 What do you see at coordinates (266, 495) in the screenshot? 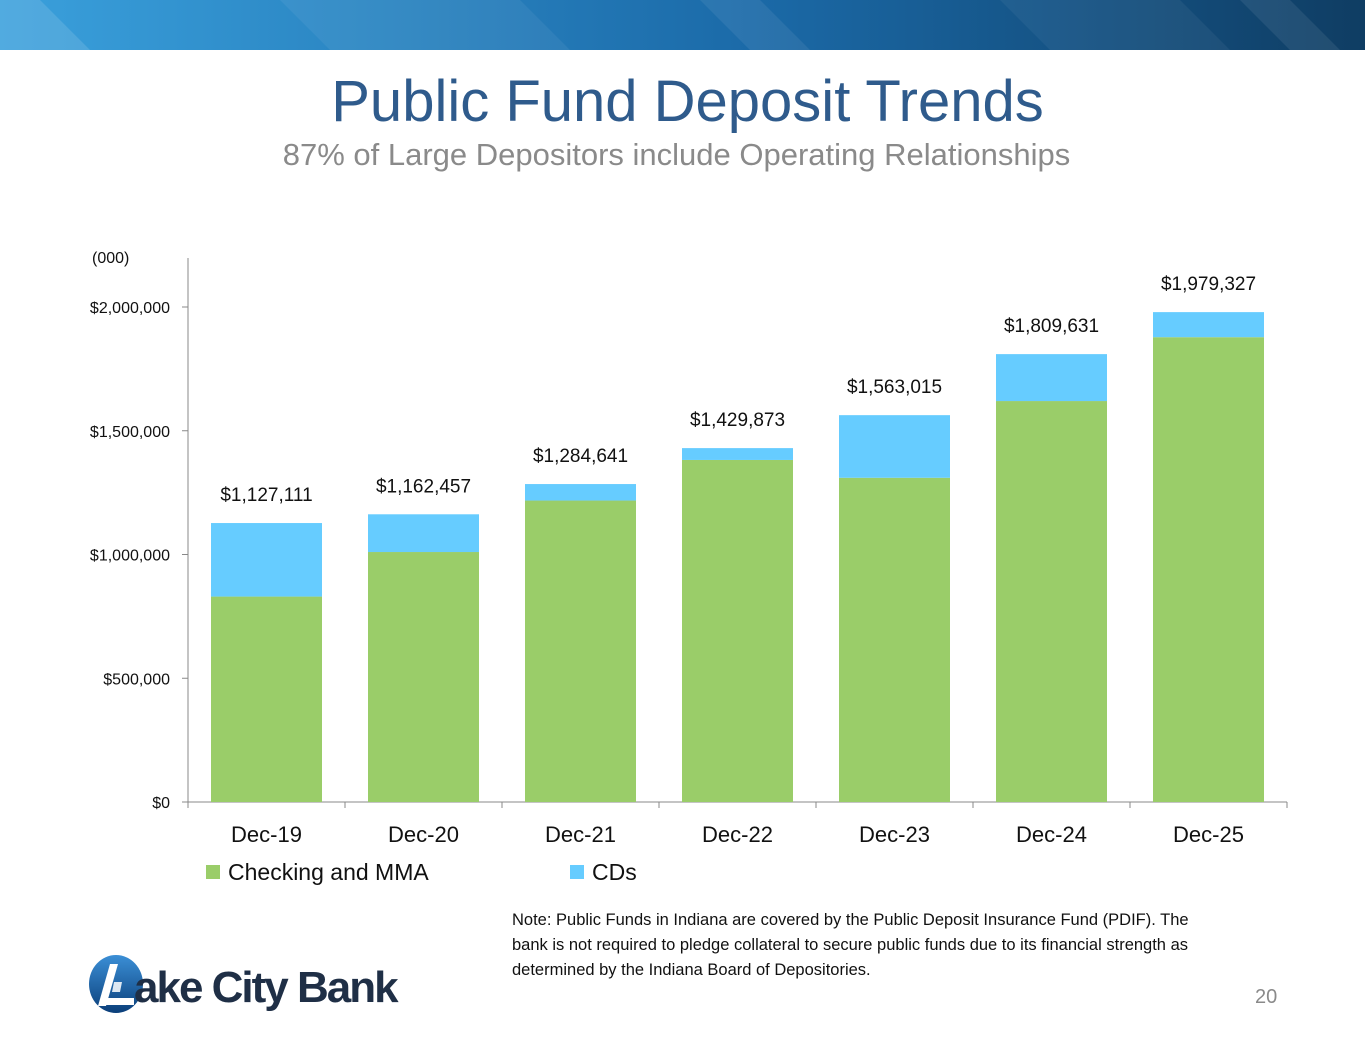
I see `bar-total-label: $1,127,111` at bounding box center [266, 495].